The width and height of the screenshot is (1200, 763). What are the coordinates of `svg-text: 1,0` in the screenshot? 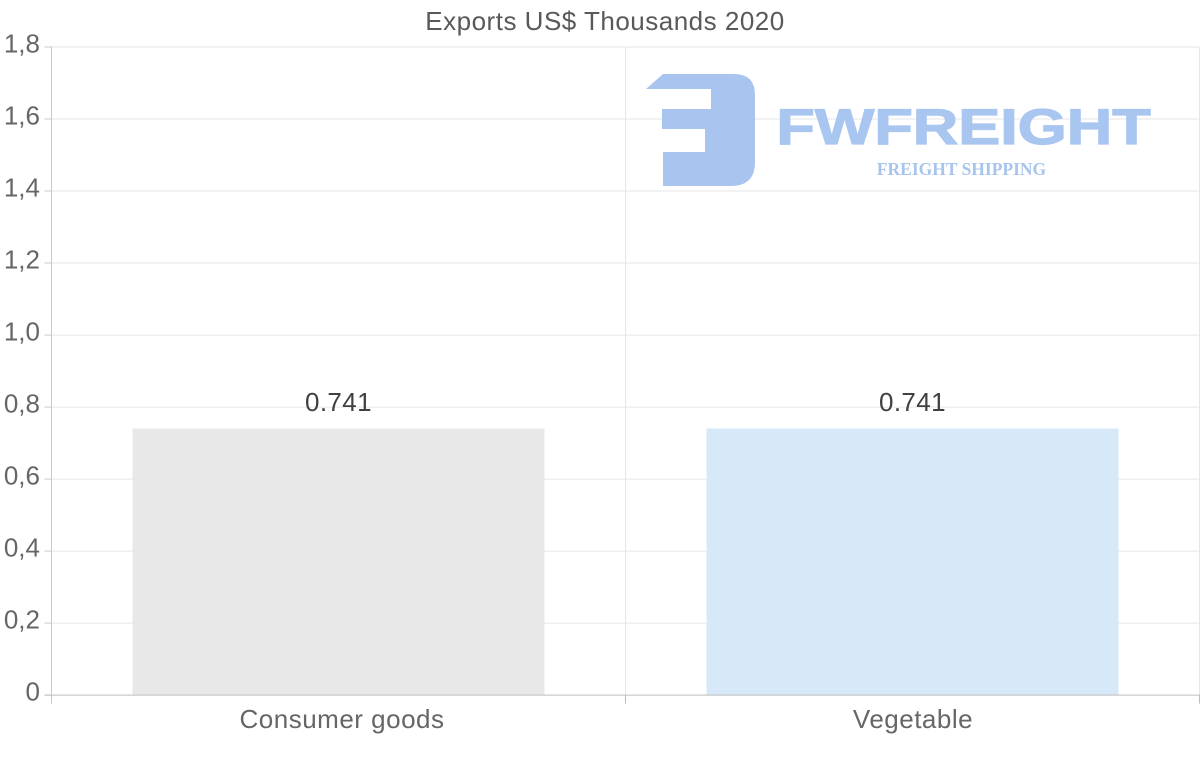 It's located at (22, 331).